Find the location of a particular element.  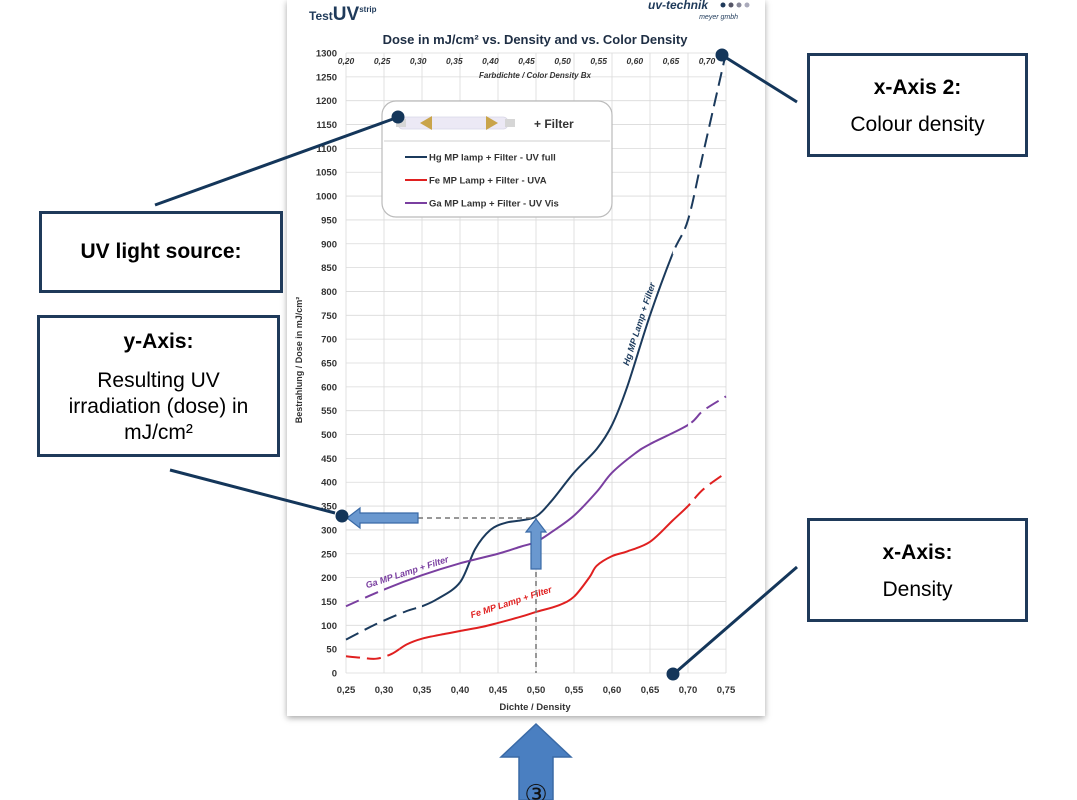

x-axis-2-dot is located at coordinates (722, 55).